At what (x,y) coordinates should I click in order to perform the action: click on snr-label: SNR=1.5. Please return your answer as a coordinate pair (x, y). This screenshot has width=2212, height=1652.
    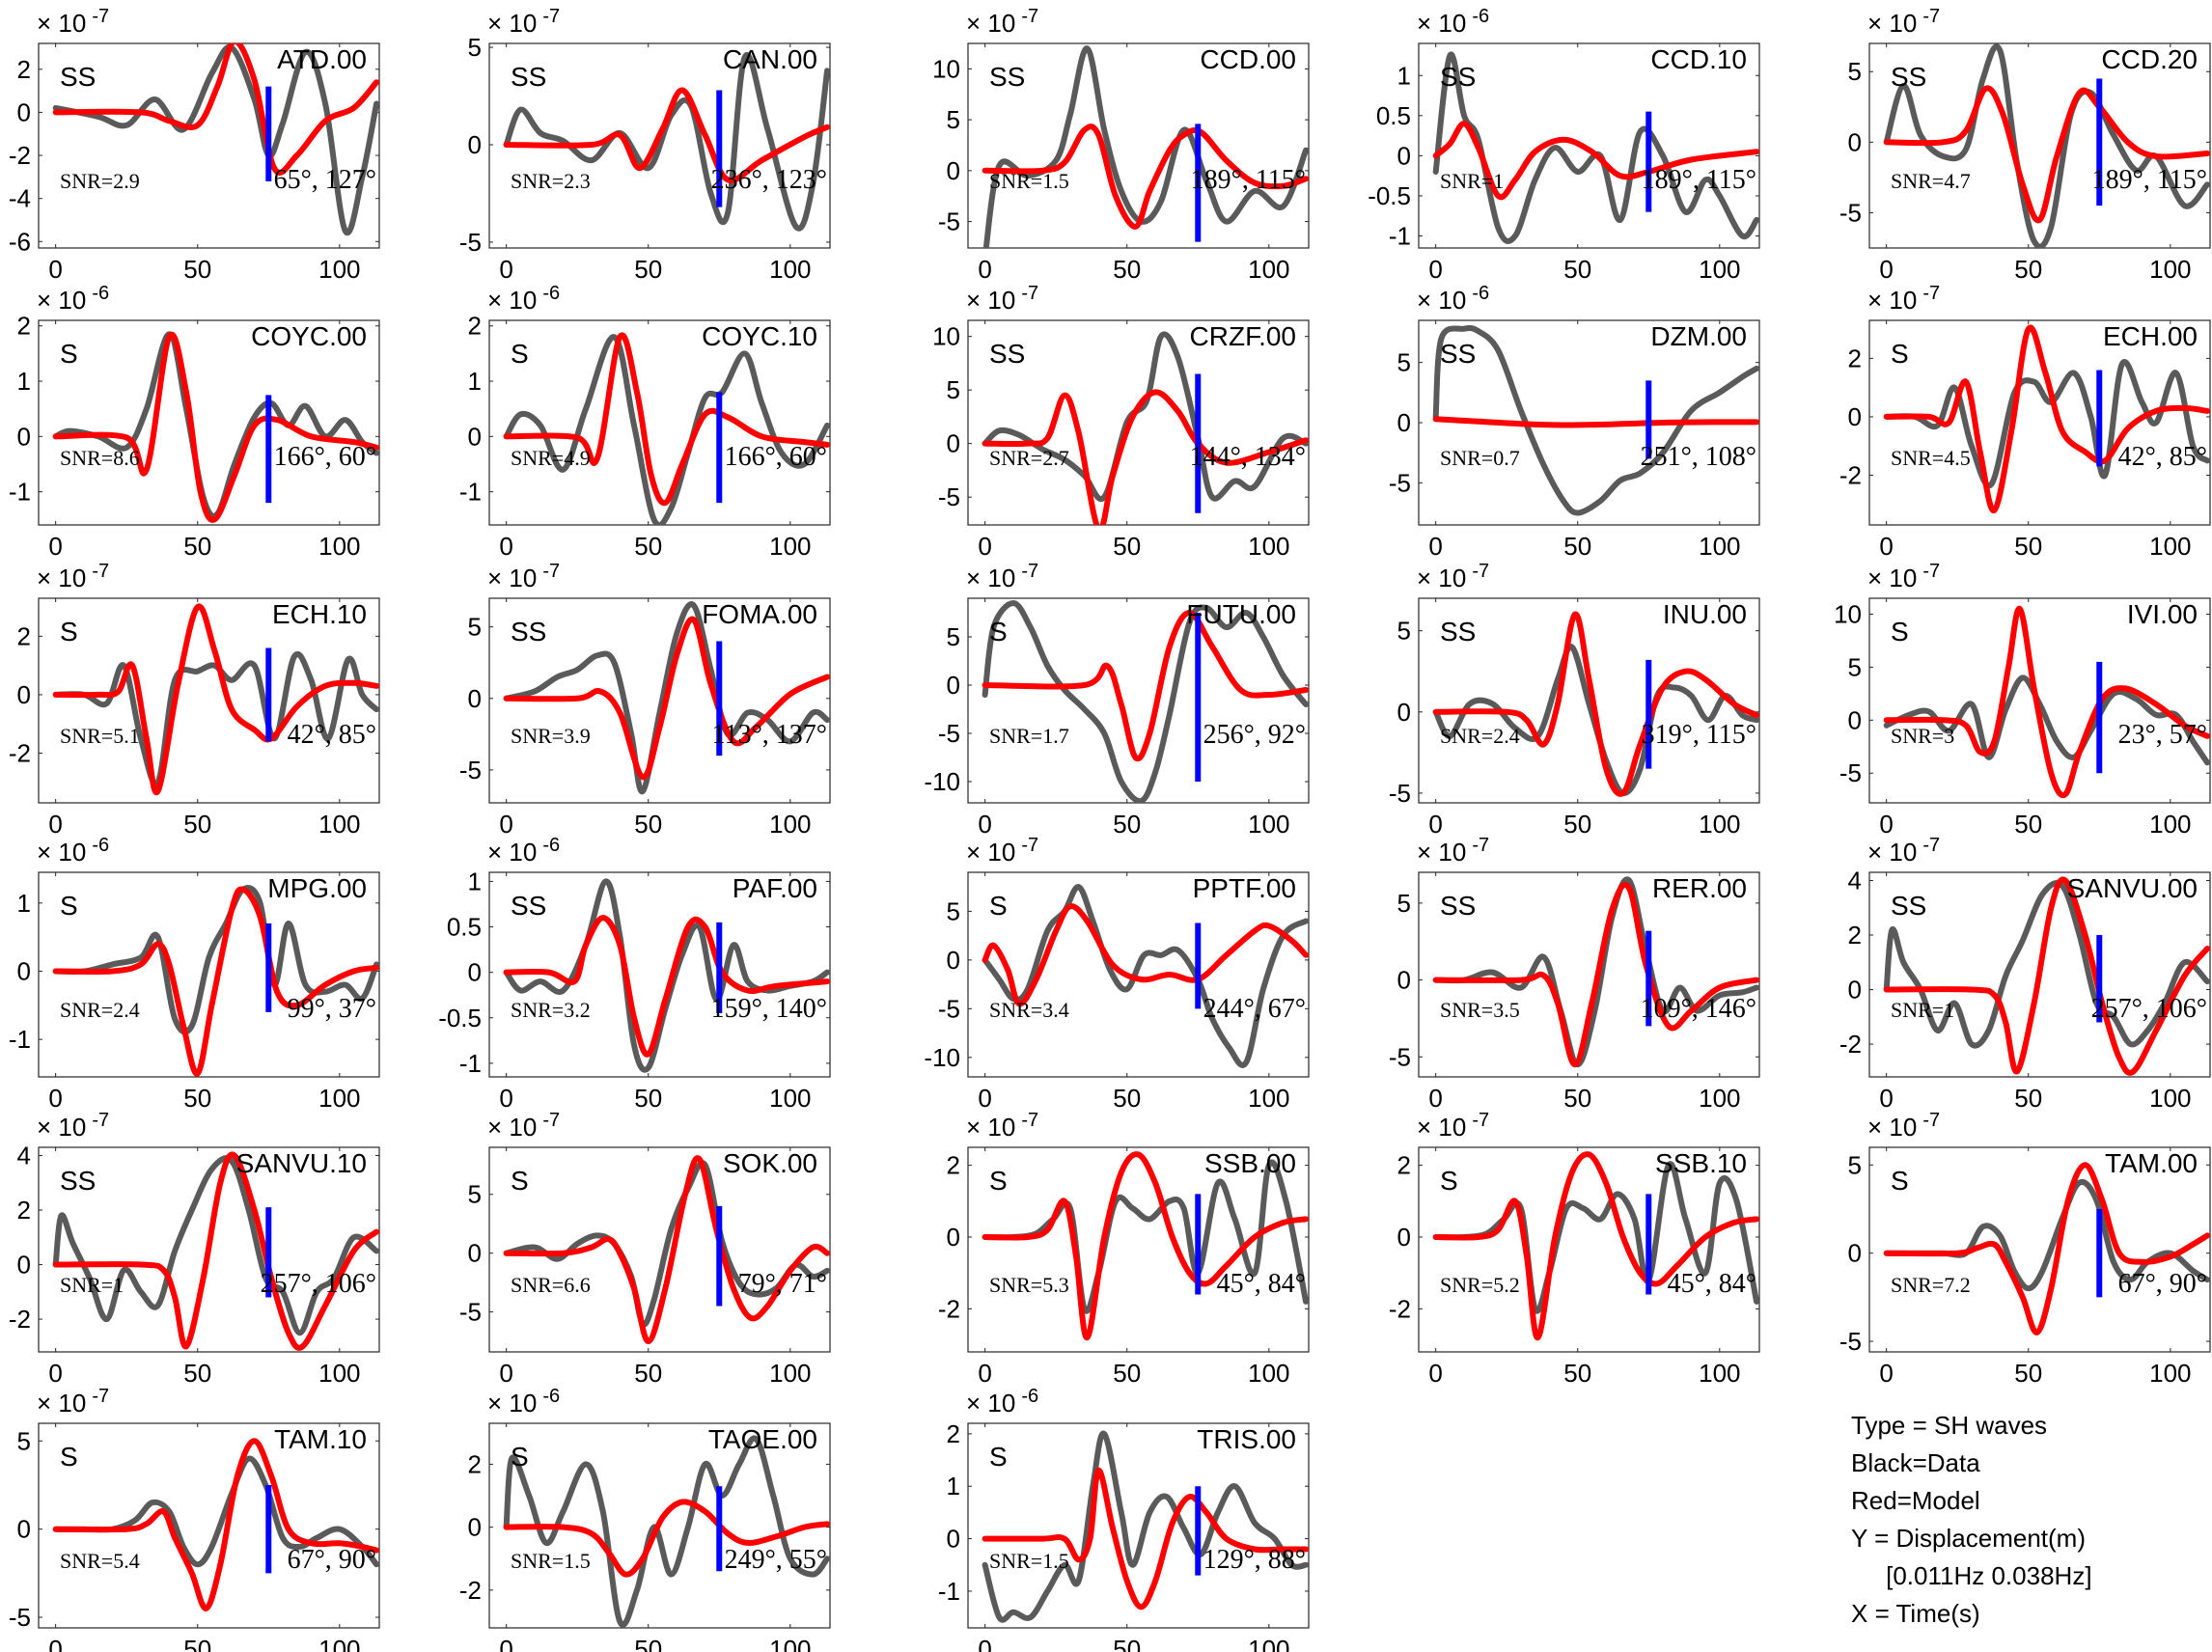
    Looking at the image, I should click on (1029, 181).